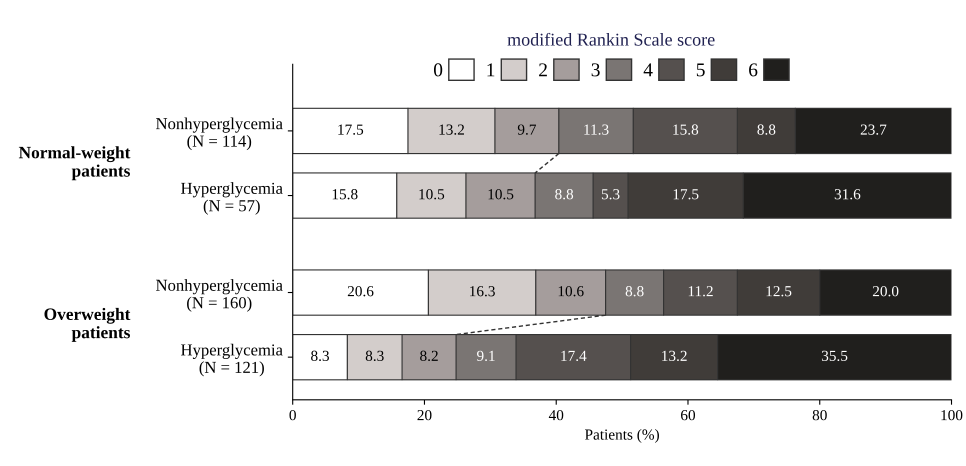  I want to click on data-label: 11.3, so click(596, 129).